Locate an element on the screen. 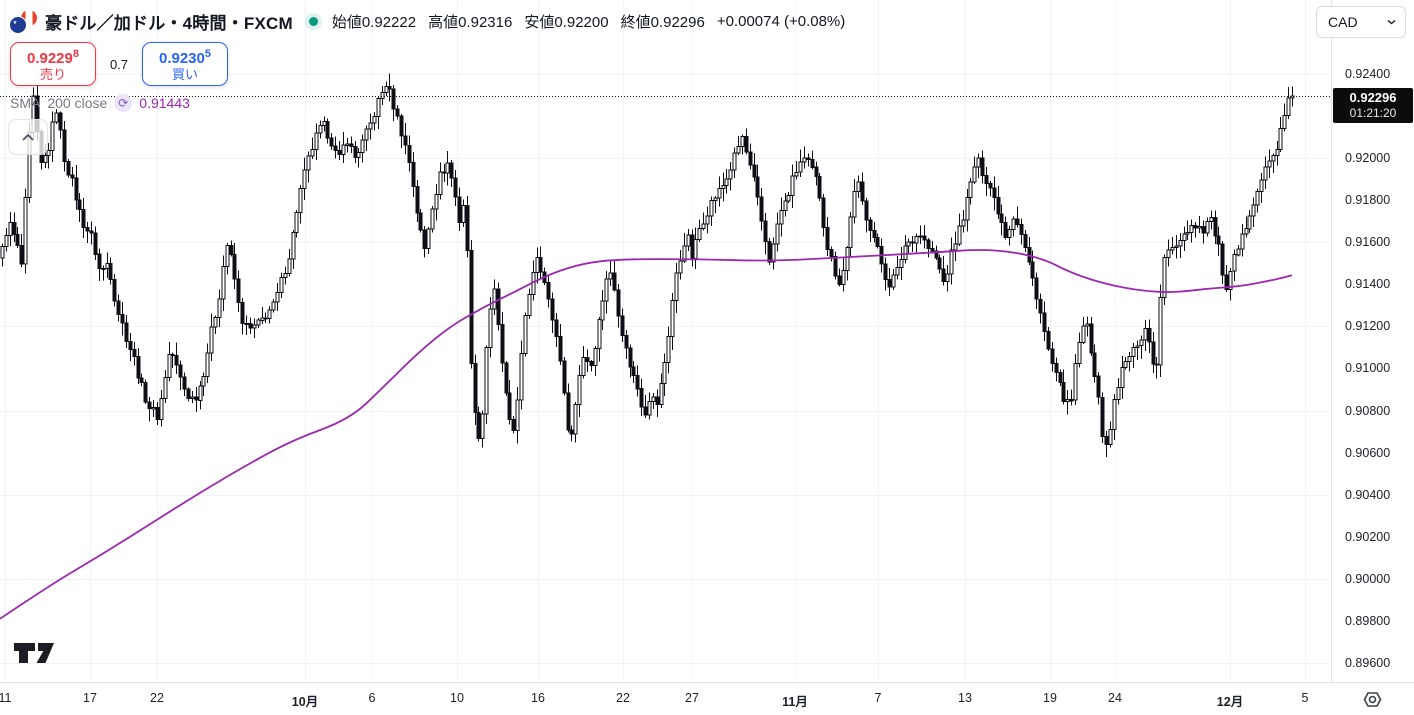 Image resolution: width=1414 pixels, height=715 pixels. spread-value: 0.7 is located at coordinates (119, 64).